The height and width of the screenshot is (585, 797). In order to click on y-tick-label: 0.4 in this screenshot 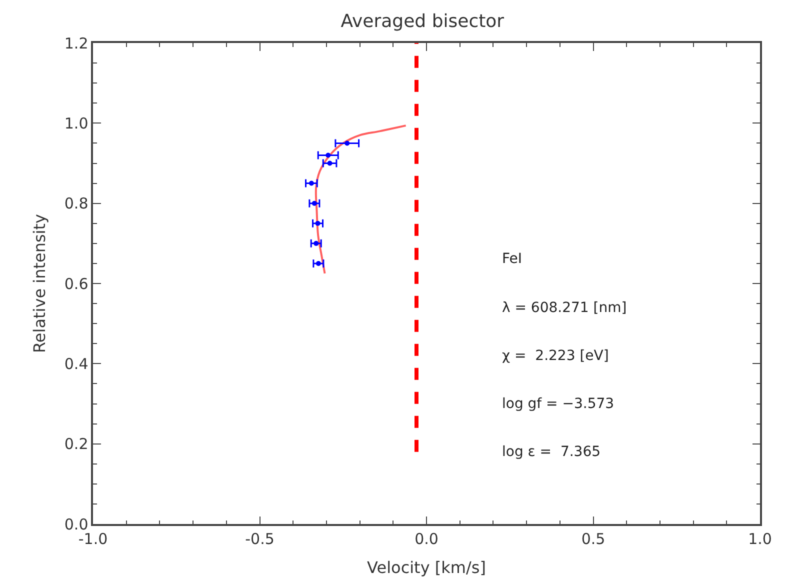, I will do `click(76, 363)`.